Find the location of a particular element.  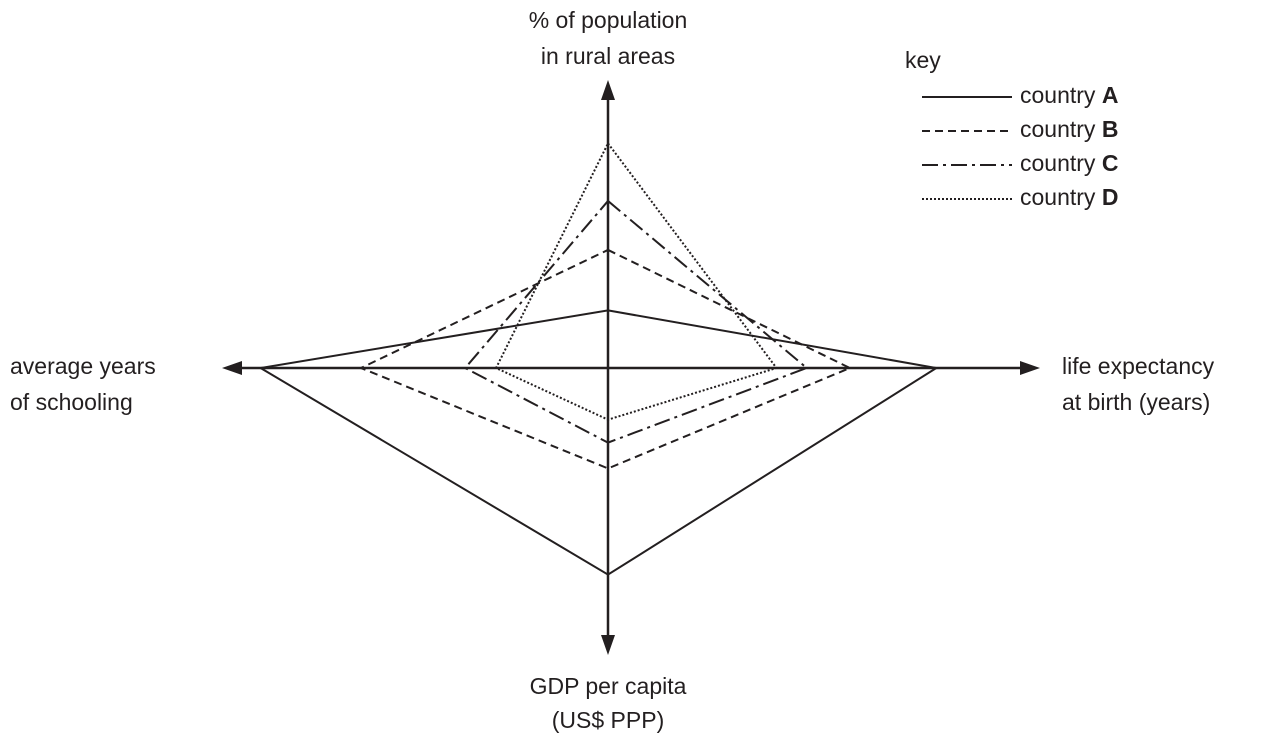

legend-label: country A is located at coordinates (1069, 95).